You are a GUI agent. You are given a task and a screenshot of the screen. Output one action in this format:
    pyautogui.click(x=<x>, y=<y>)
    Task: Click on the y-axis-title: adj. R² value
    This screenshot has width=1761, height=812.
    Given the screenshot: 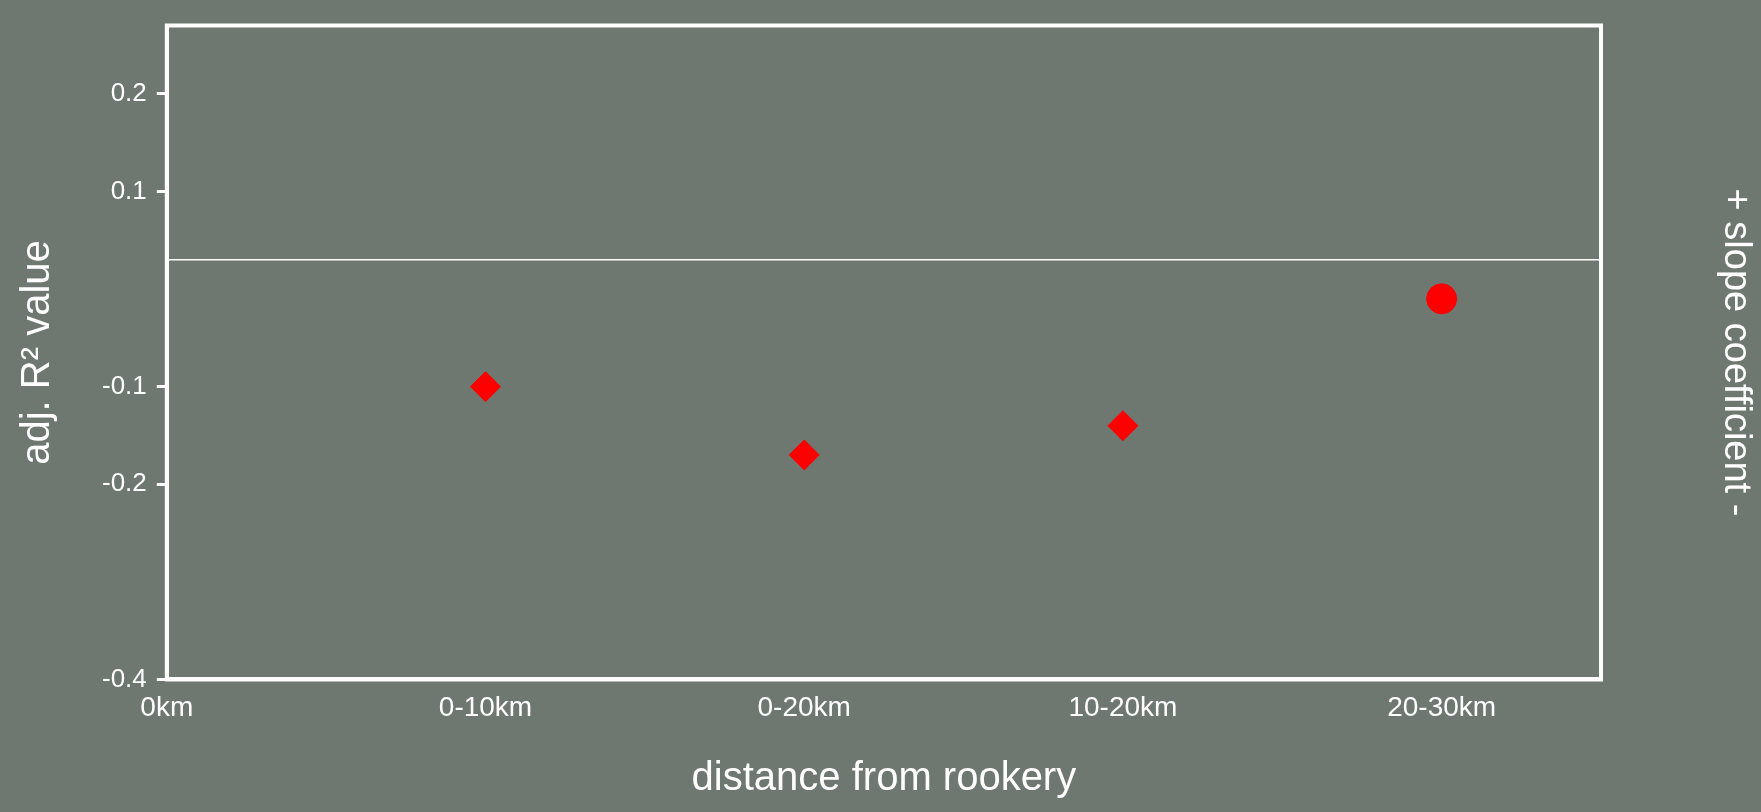 What is the action you would take?
    pyautogui.click(x=35, y=352)
    